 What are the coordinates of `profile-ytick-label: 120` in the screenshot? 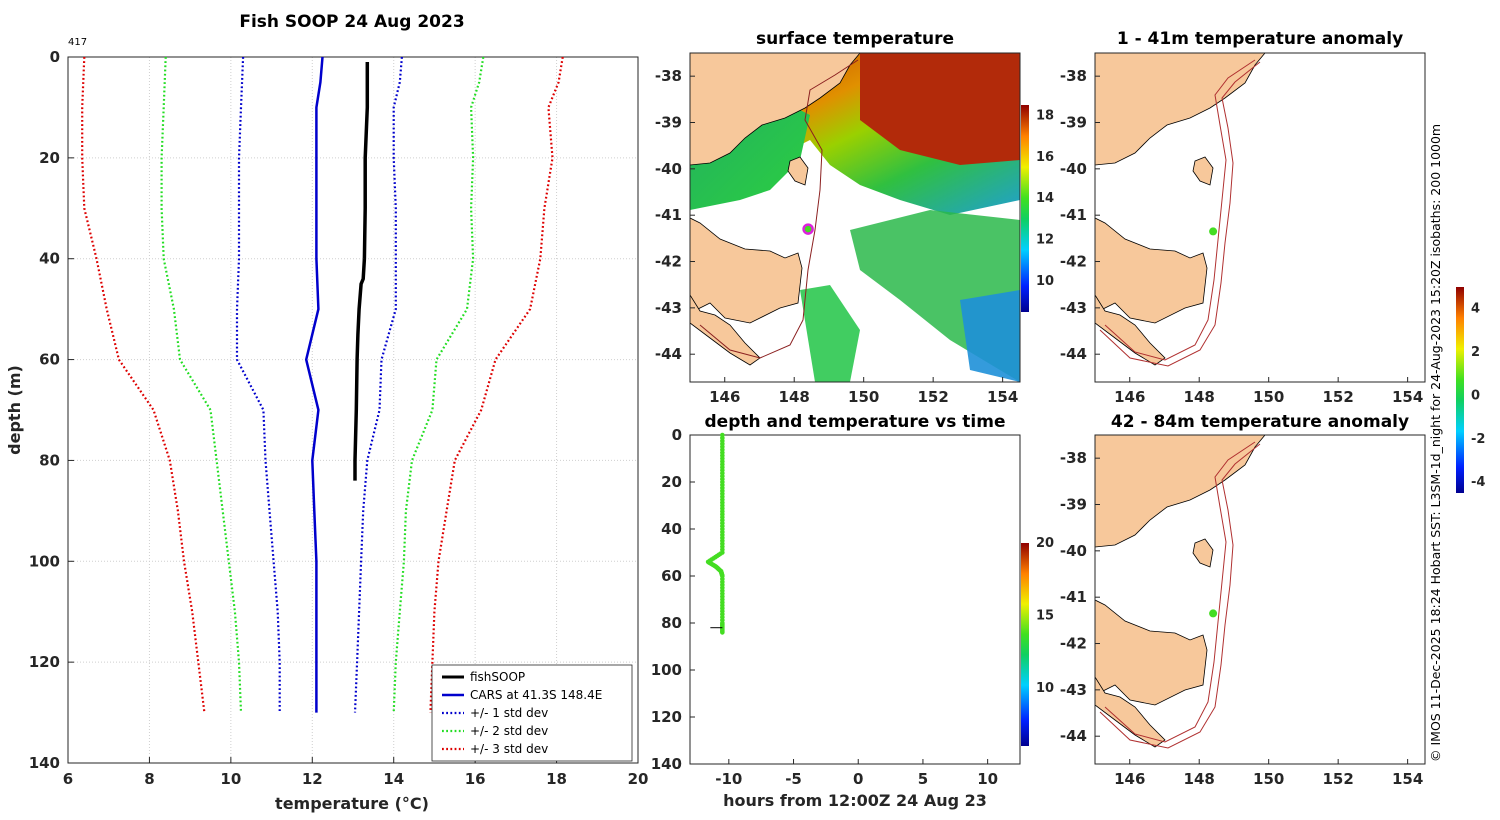 It's located at (44, 662).